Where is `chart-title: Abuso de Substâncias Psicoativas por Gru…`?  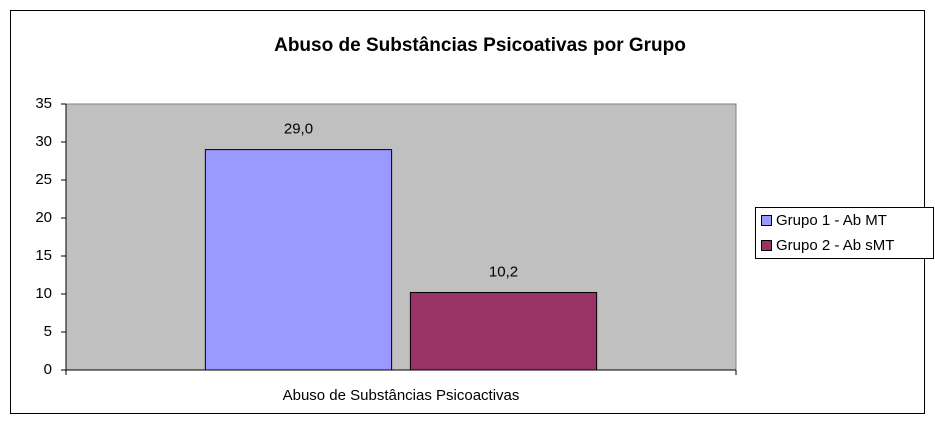
chart-title: Abuso de Substâncias Psicoativas por Gru… is located at coordinates (480, 45).